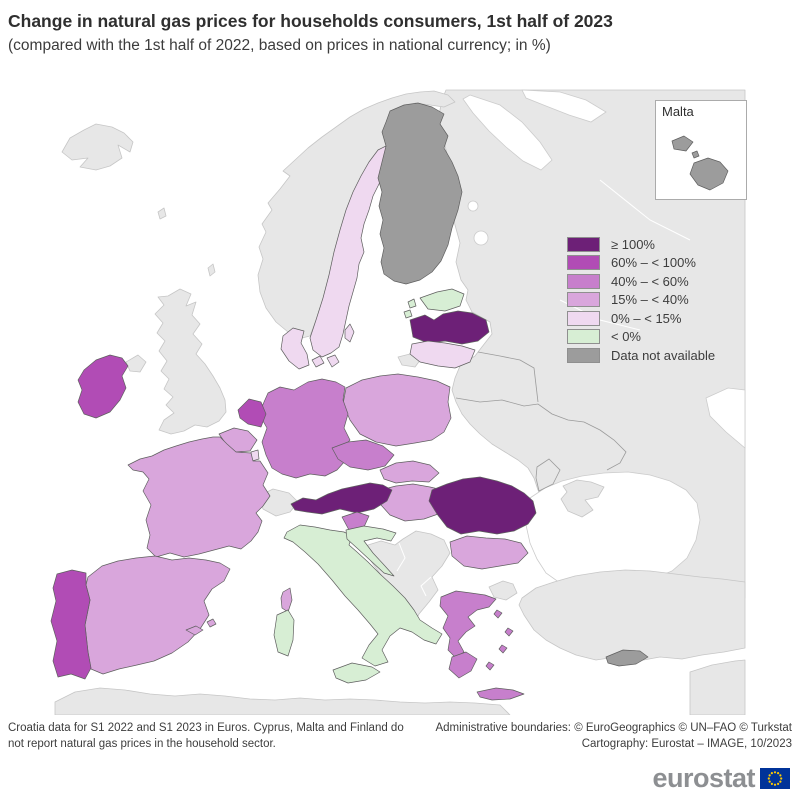 This screenshot has height=800, width=800. What do you see at coordinates (583, 337) in the screenshot?
I see `legend-swatch-lt0` at bounding box center [583, 337].